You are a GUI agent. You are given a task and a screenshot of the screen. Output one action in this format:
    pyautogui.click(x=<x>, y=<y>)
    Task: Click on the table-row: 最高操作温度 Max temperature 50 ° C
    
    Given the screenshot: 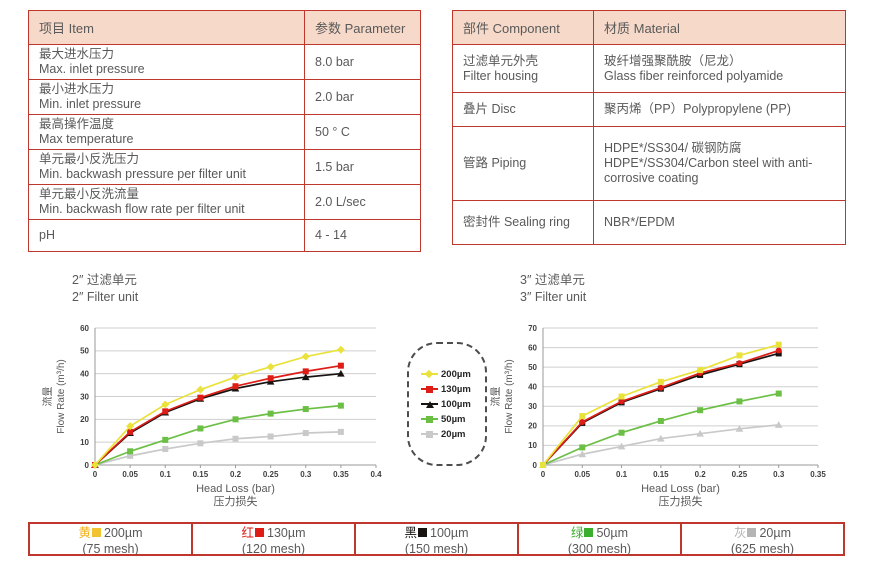 What is the action you would take?
    pyautogui.click(x=224, y=132)
    